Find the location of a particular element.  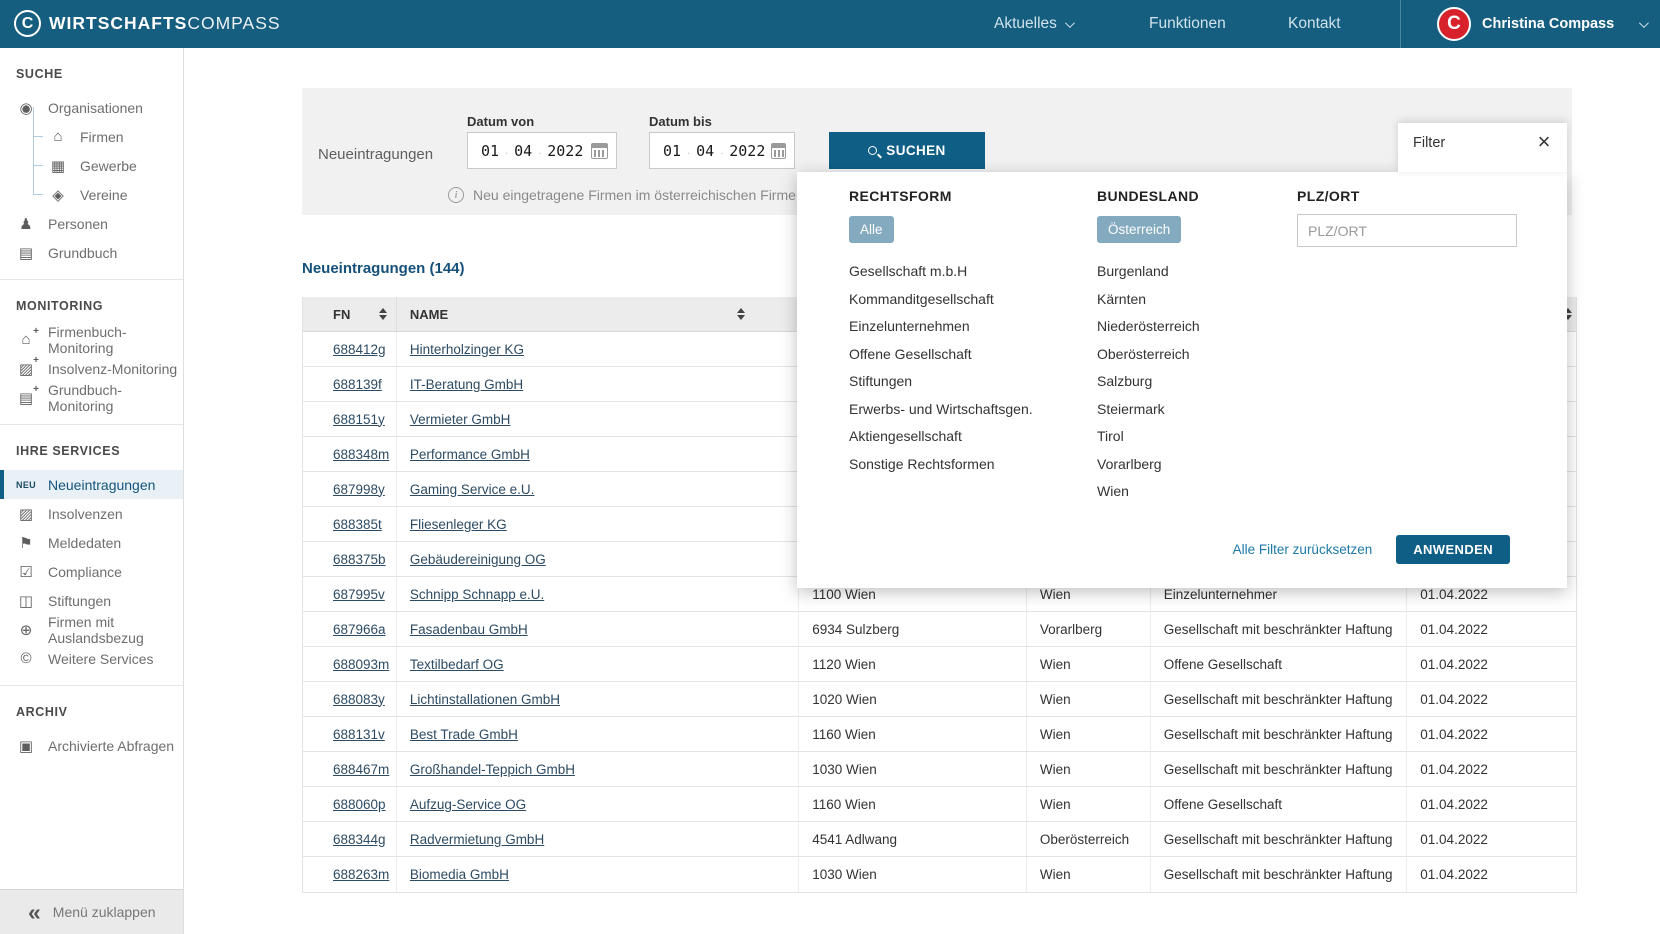

company-link: Schnipp Schnapp e.U. is located at coordinates (477, 594).